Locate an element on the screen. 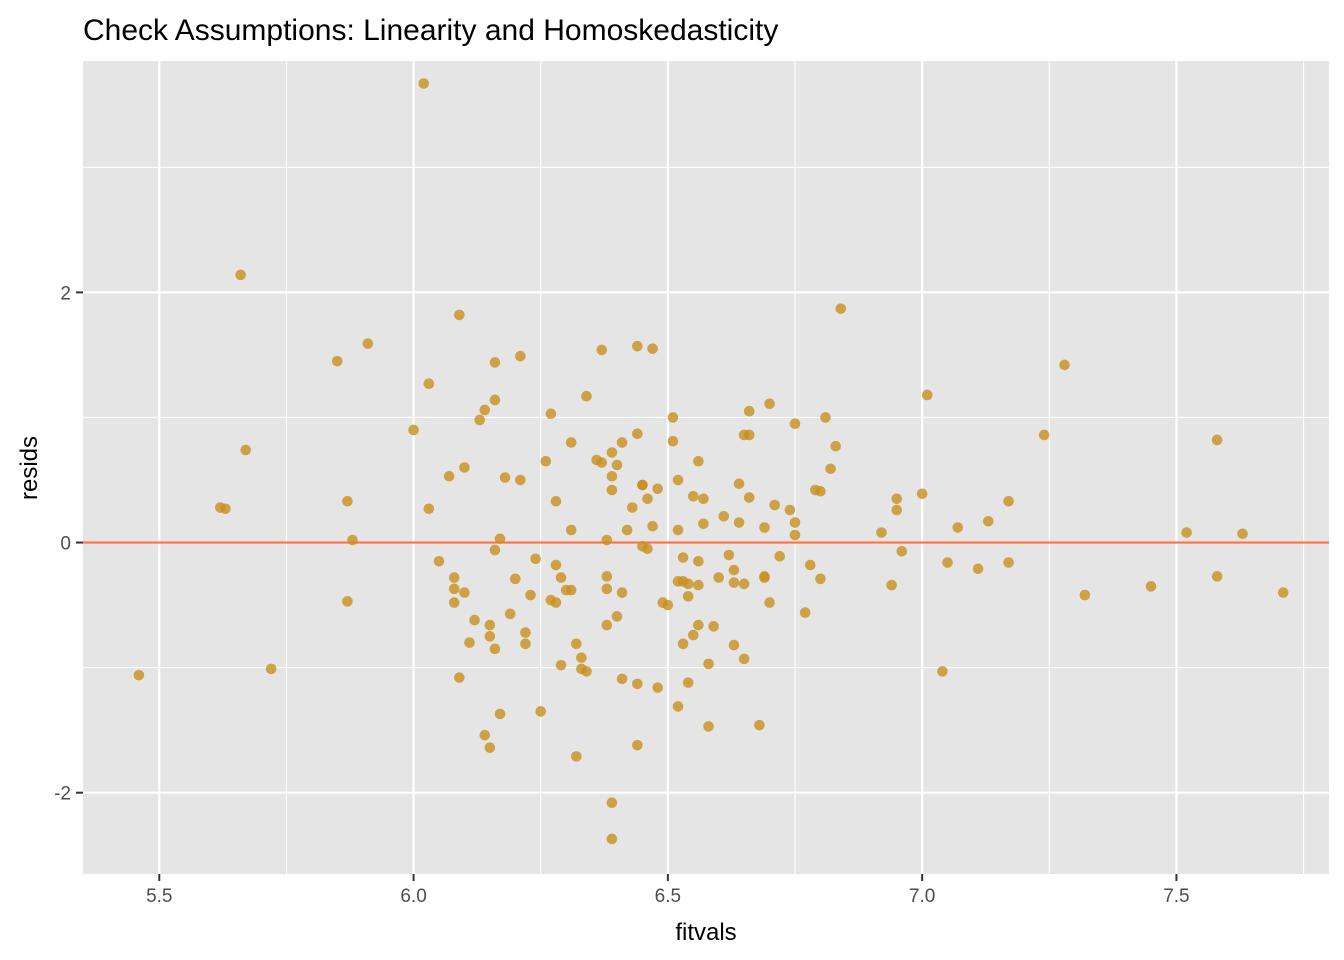 The image size is (1344, 960). y-tick-label: 0 is located at coordinates (65, 544).